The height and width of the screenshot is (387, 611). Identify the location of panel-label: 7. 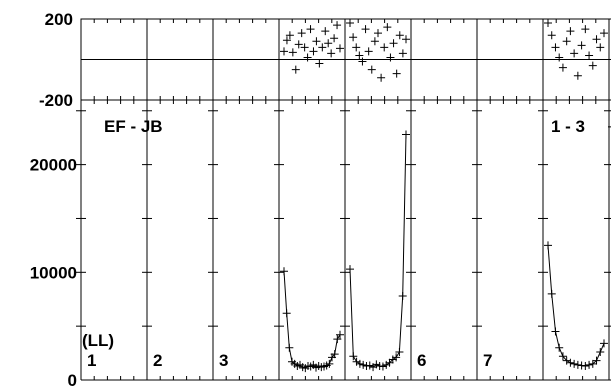
(487, 360).